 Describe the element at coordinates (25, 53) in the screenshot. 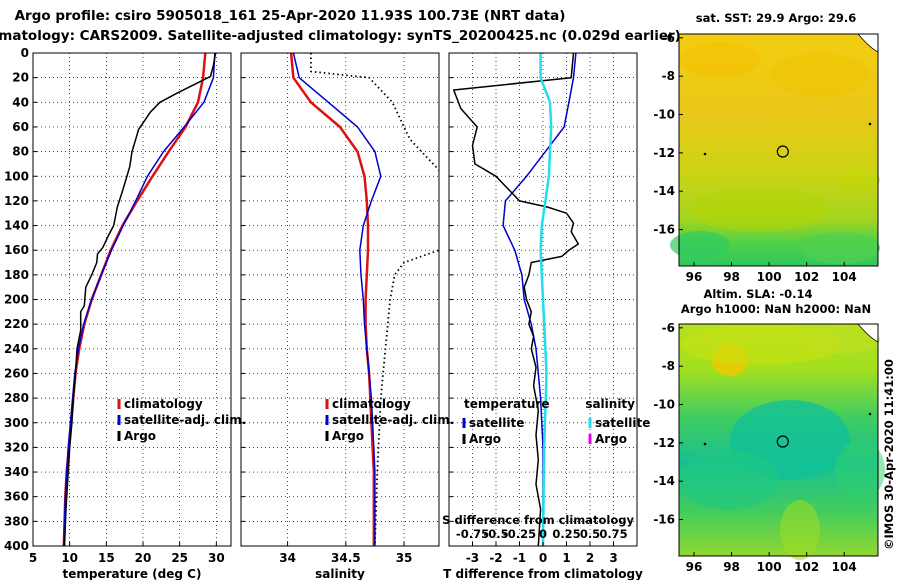

I see `y-tick-label: 0` at that location.